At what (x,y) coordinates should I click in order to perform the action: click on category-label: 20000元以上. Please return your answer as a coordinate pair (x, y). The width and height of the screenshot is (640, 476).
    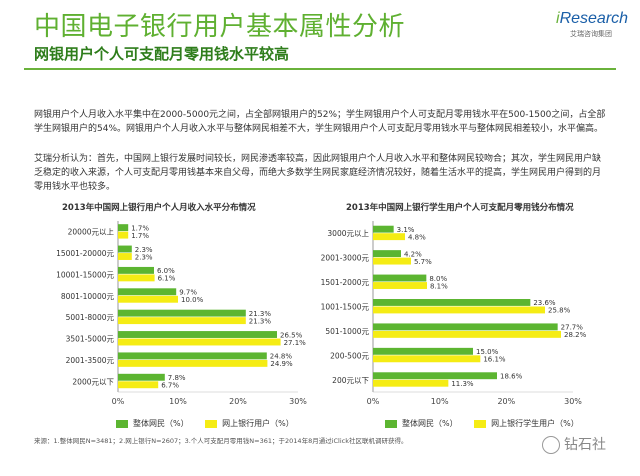
    Looking at the image, I should click on (91, 232).